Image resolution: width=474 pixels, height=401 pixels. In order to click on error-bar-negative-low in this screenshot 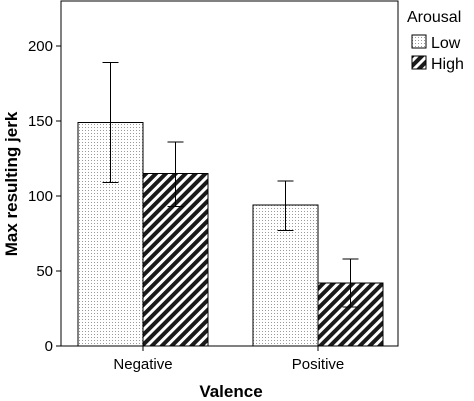, I will do `click(110, 122)`.